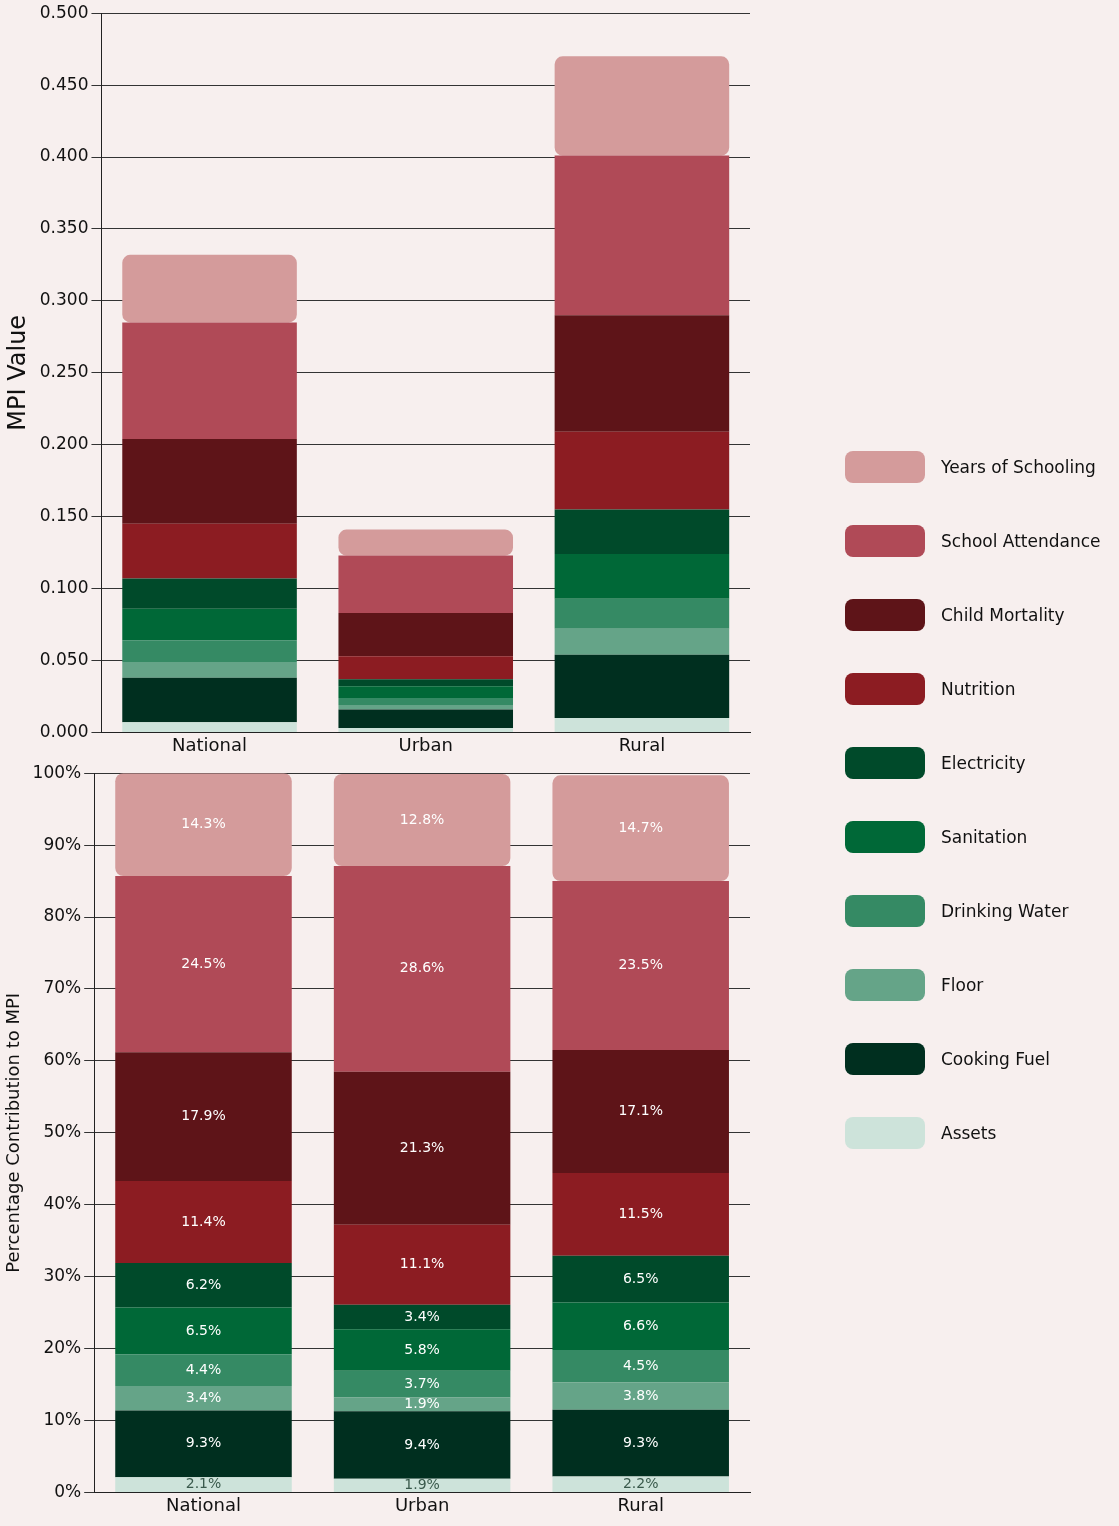 Image resolution: width=1119 pixels, height=1526 pixels. What do you see at coordinates (62, 1346) in the screenshot?
I see `y-tick-label: 20%` at bounding box center [62, 1346].